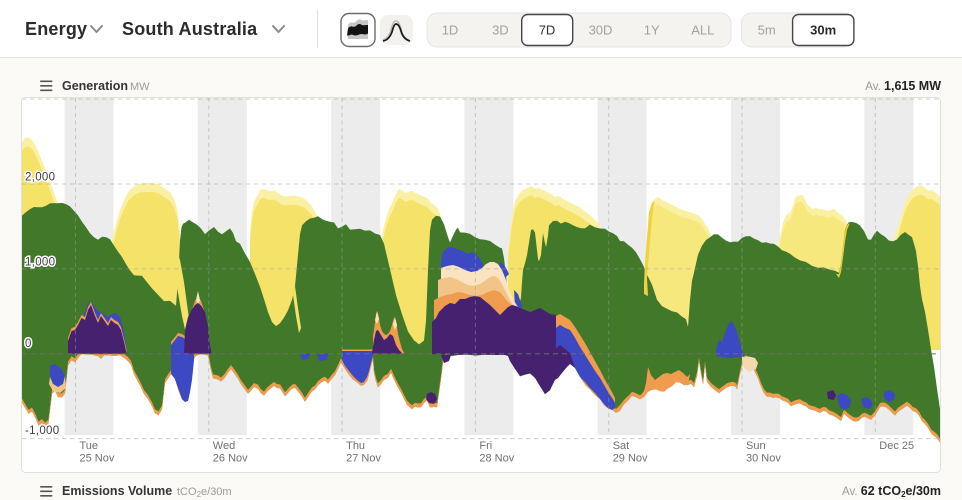 This screenshot has height=500, width=962. What do you see at coordinates (190, 29) in the screenshot?
I see `svg-text: South Australia` at bounding box center [190, 29].